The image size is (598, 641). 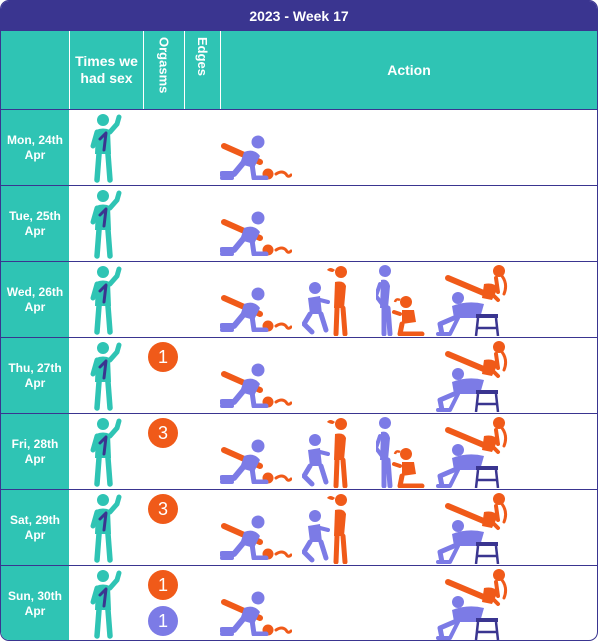 I want to click on day-label: Tue, 25th Apr, so click(x=35, y=223).